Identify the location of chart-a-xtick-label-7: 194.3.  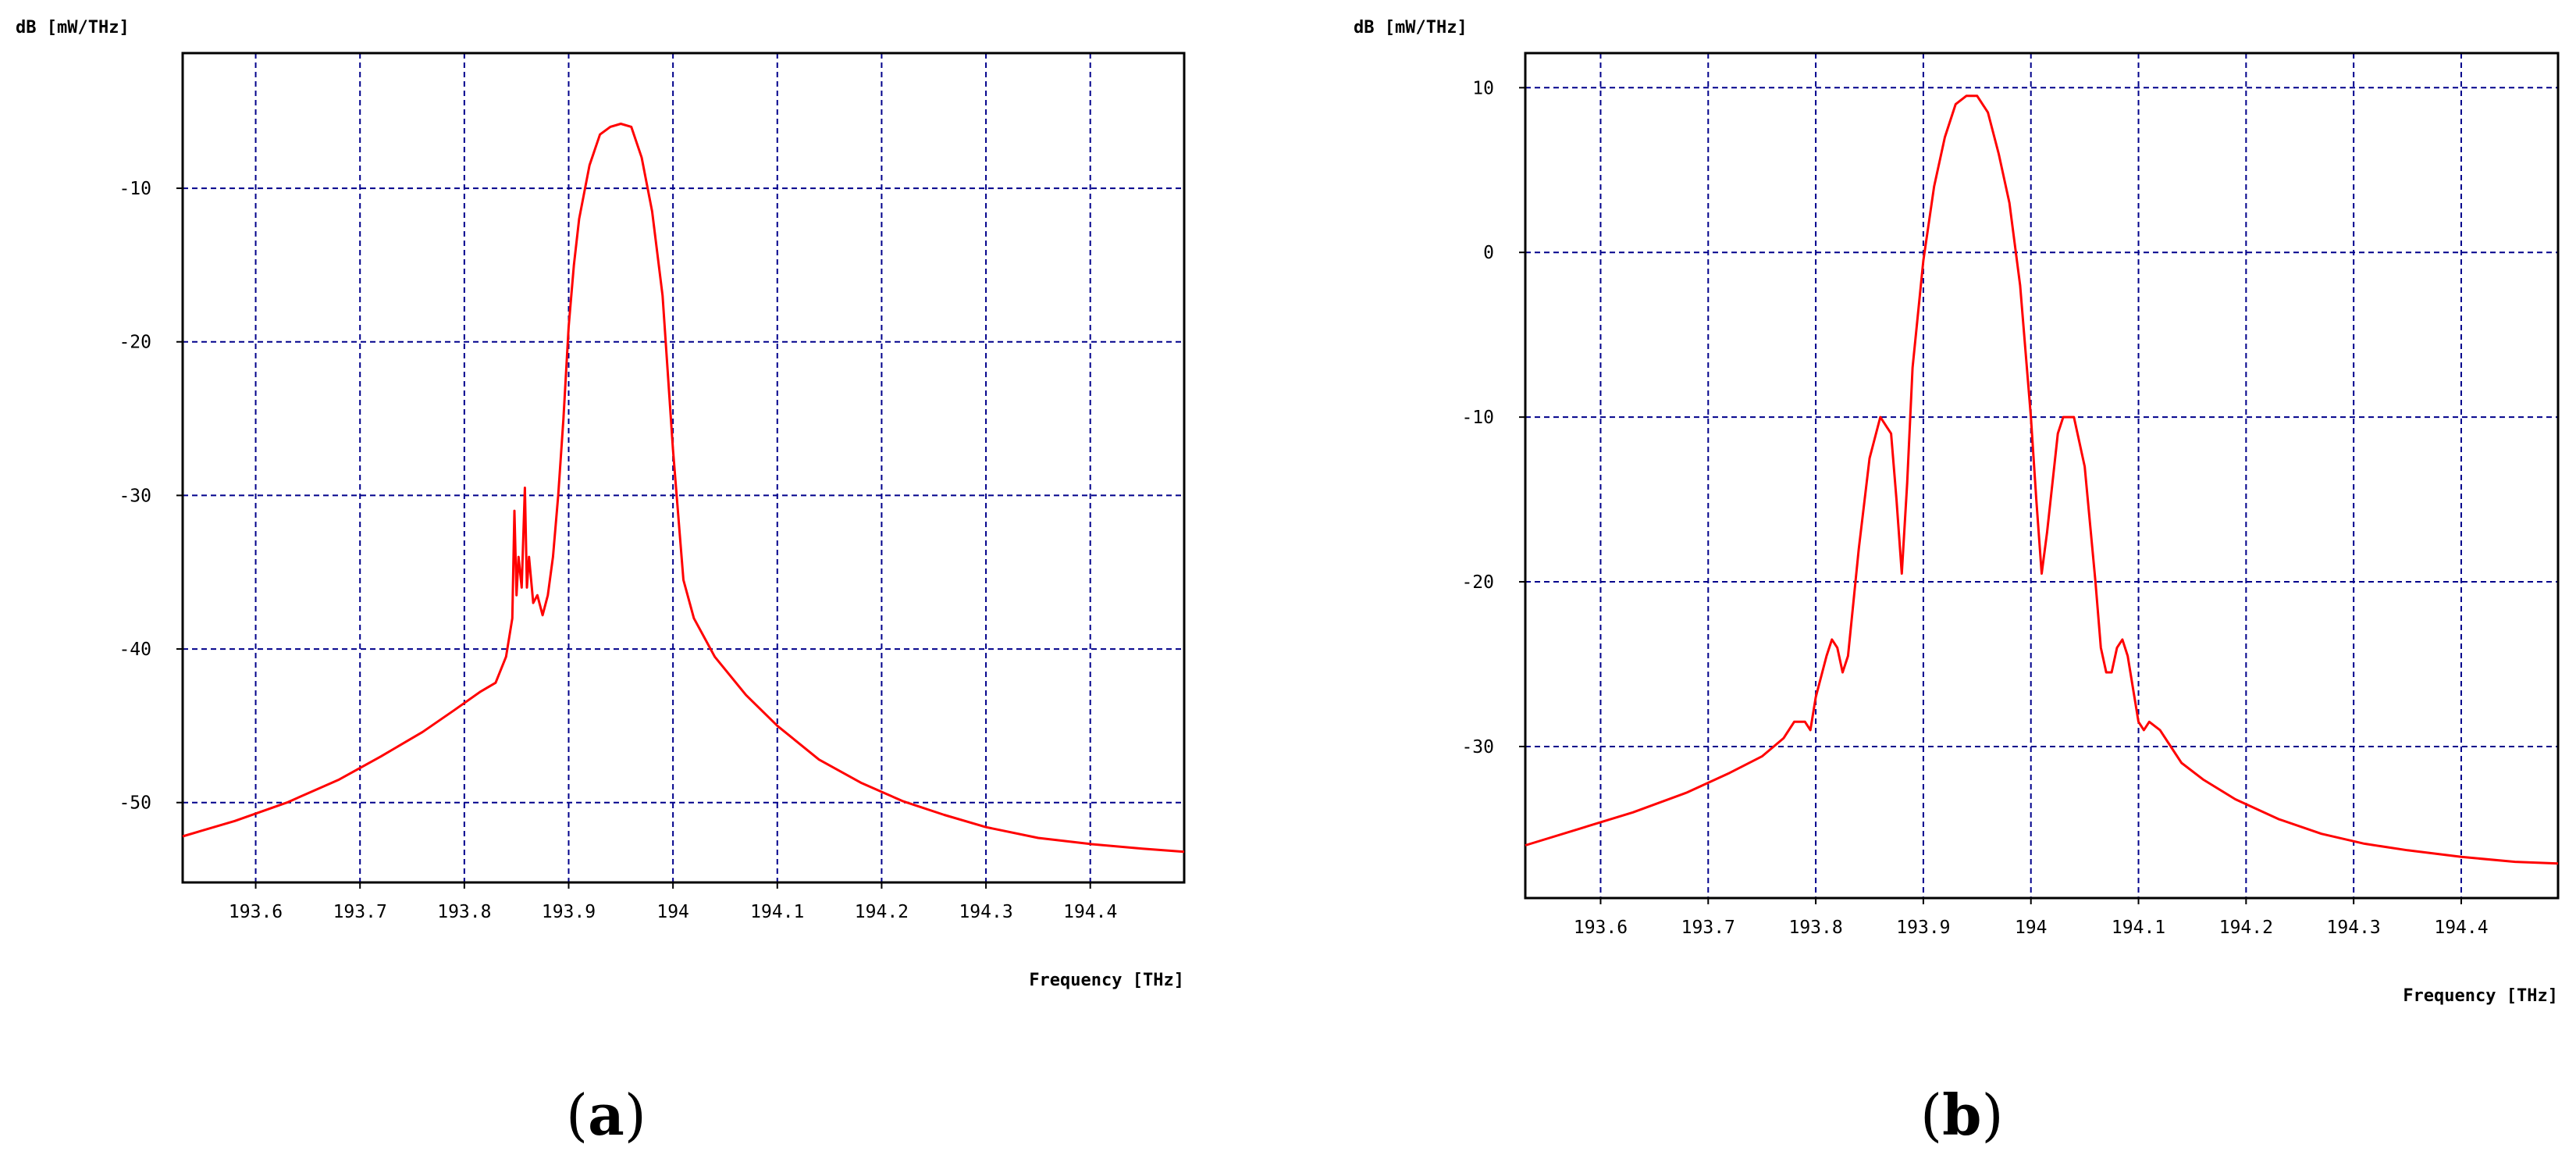
(985, 912).